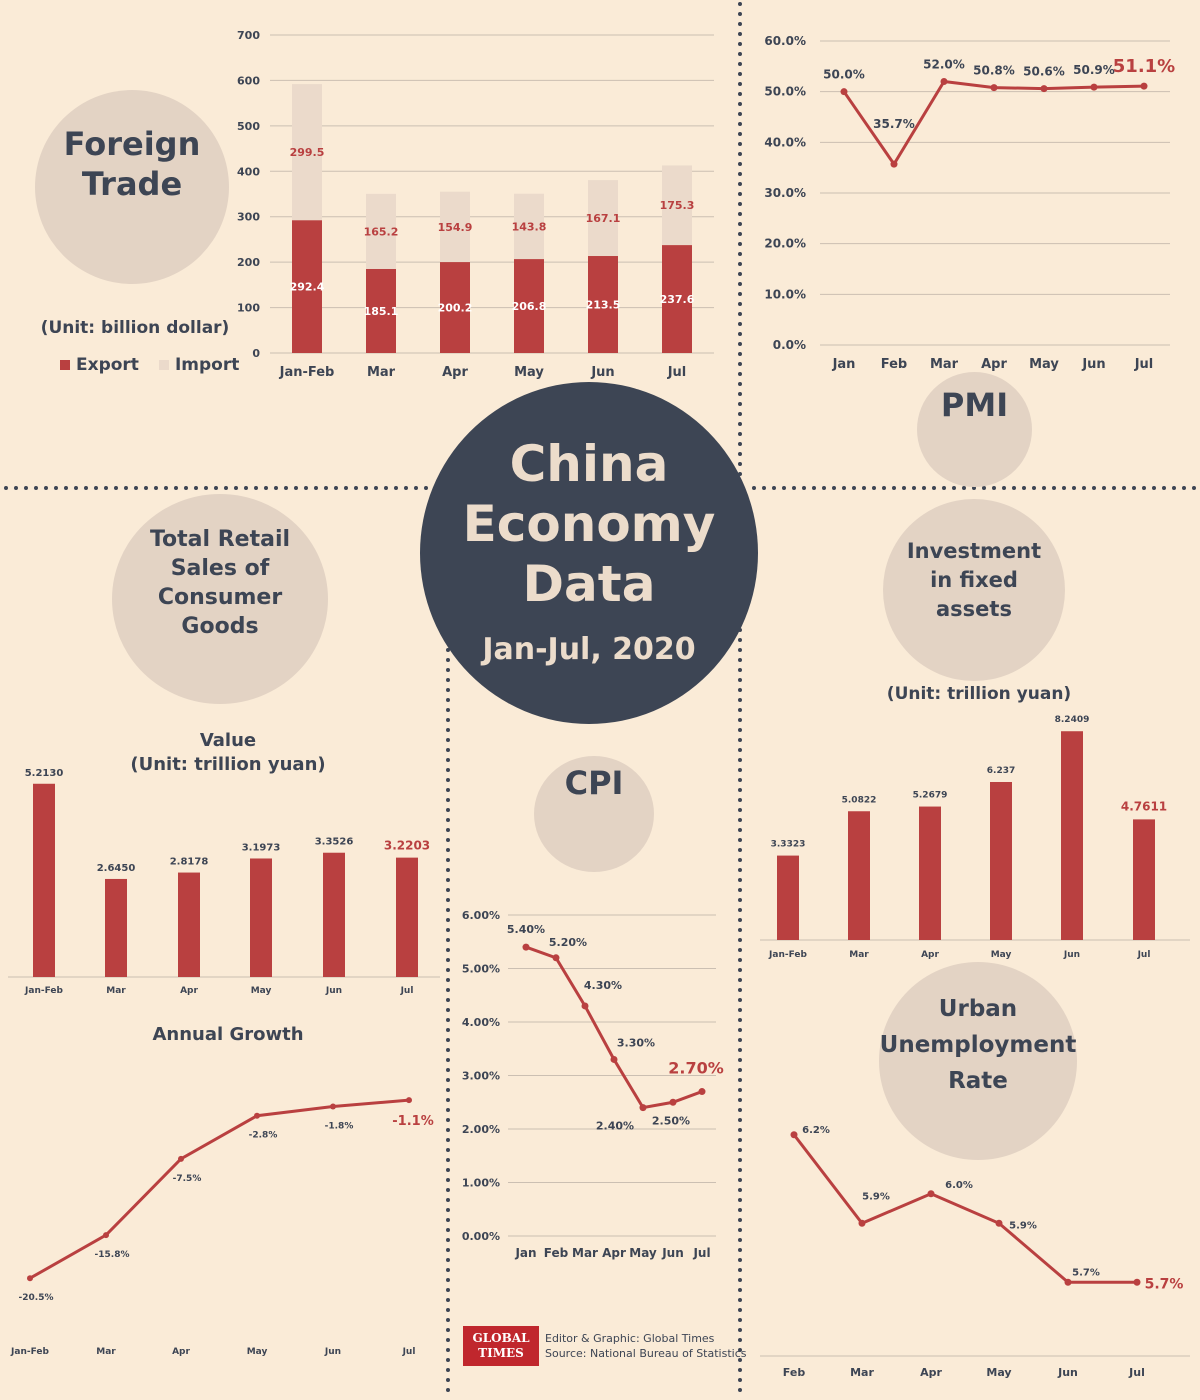 Image resolution: width=1200 pixels, height=1400 pixels. Describe the element at coordinates (248, 80) in the screenshot. I see `y-tick-label: 600` at that location.